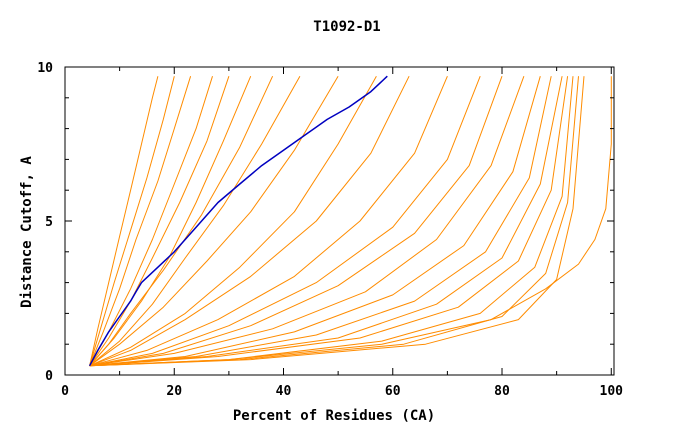  I want to click on y-tick-label: 0, so click(49, 376).